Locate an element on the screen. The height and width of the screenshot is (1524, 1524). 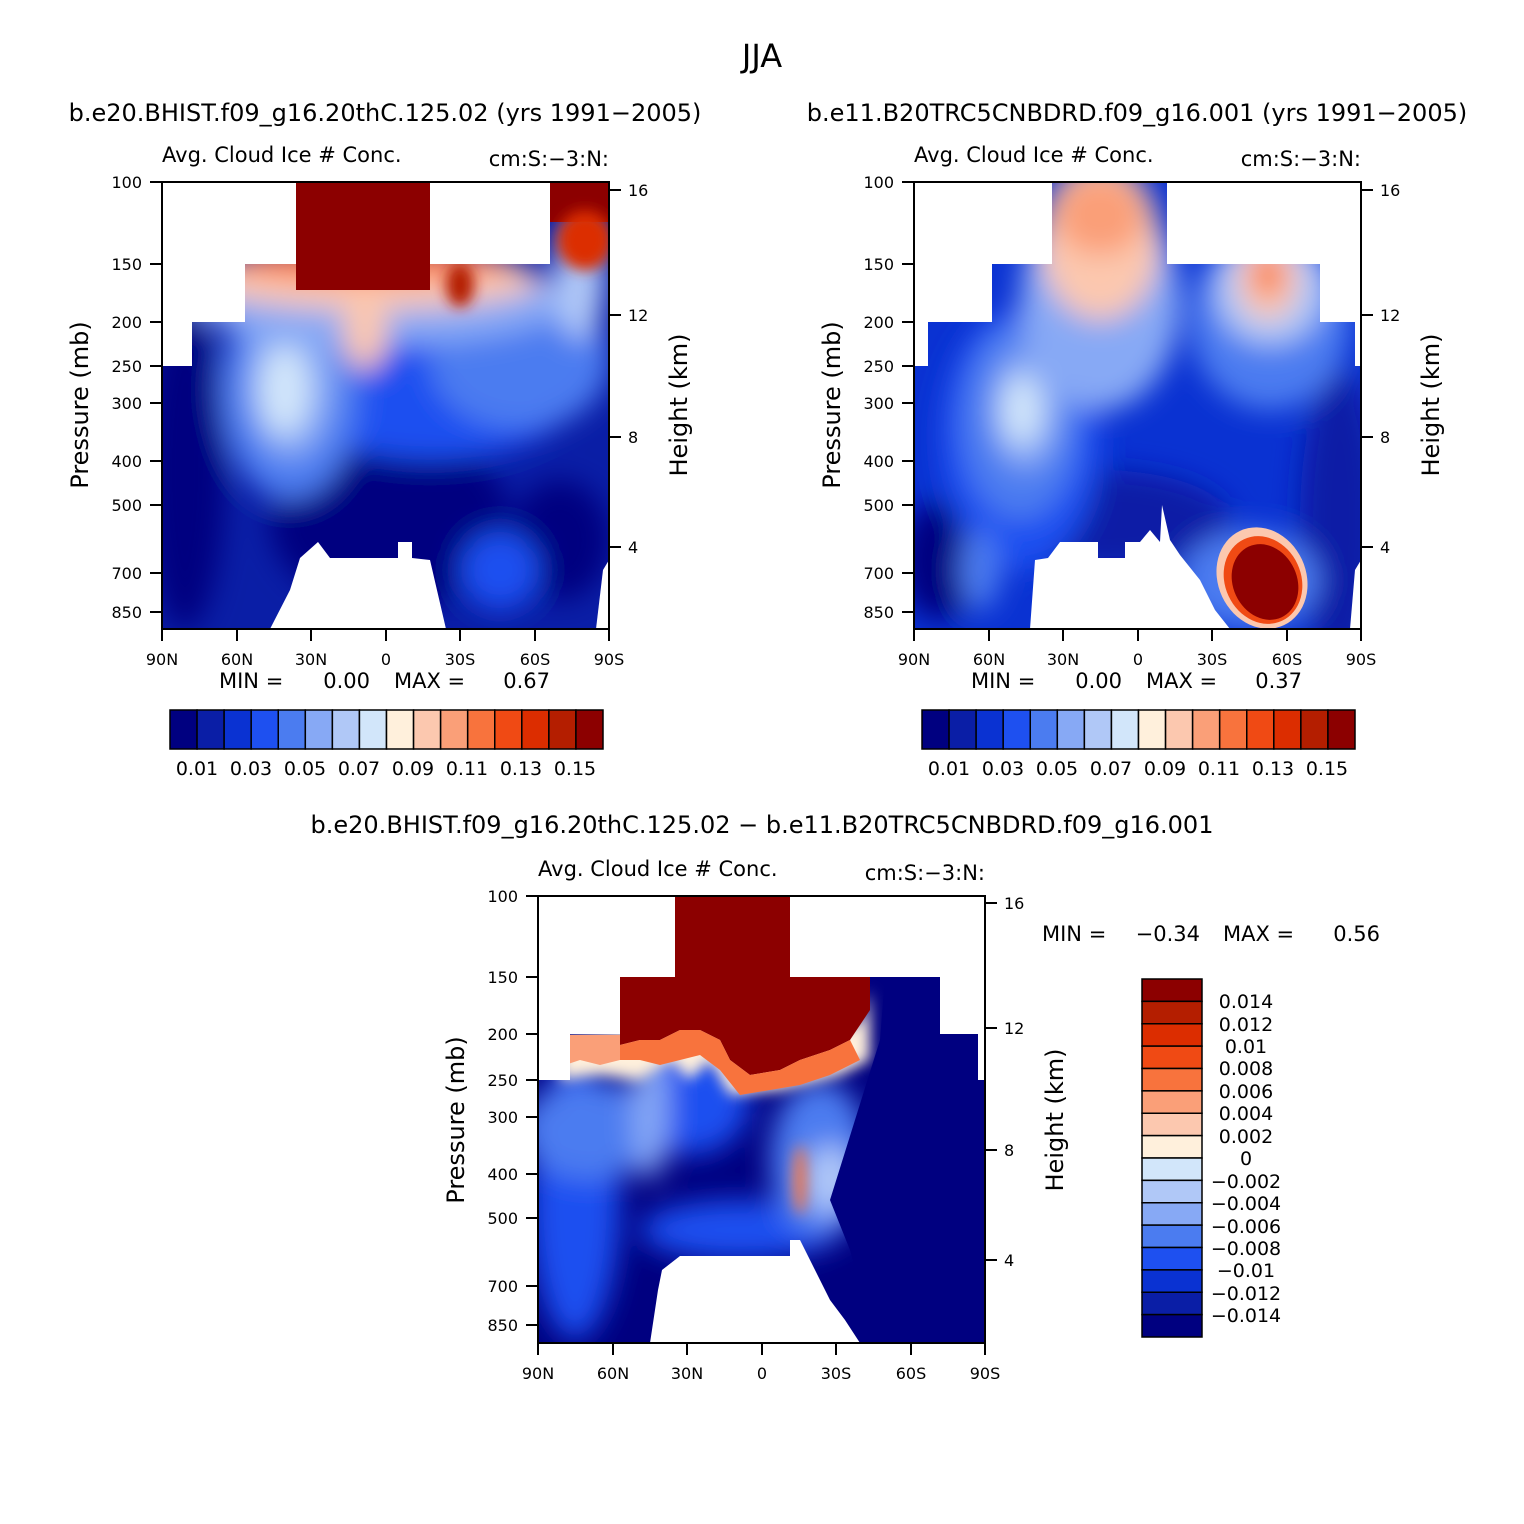
panel-diff-xtick: 0 is located at coordinates (762, 1373).